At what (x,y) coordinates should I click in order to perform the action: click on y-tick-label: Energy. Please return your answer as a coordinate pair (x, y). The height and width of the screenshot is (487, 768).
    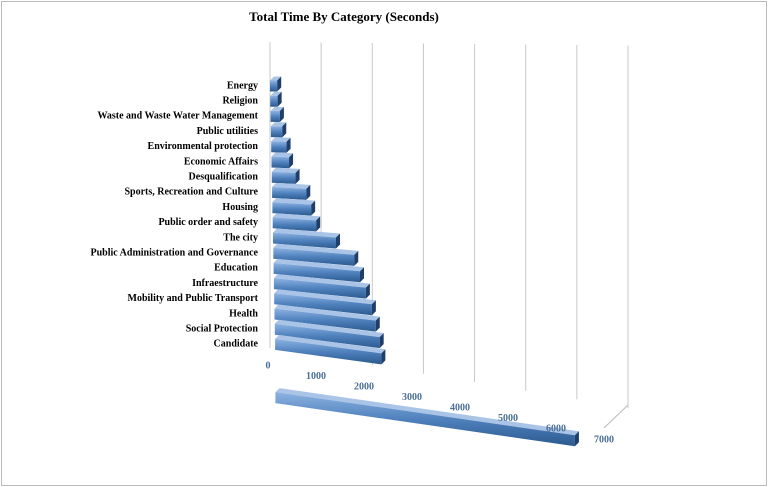
    Looking at the image, I should click on (242, 85).